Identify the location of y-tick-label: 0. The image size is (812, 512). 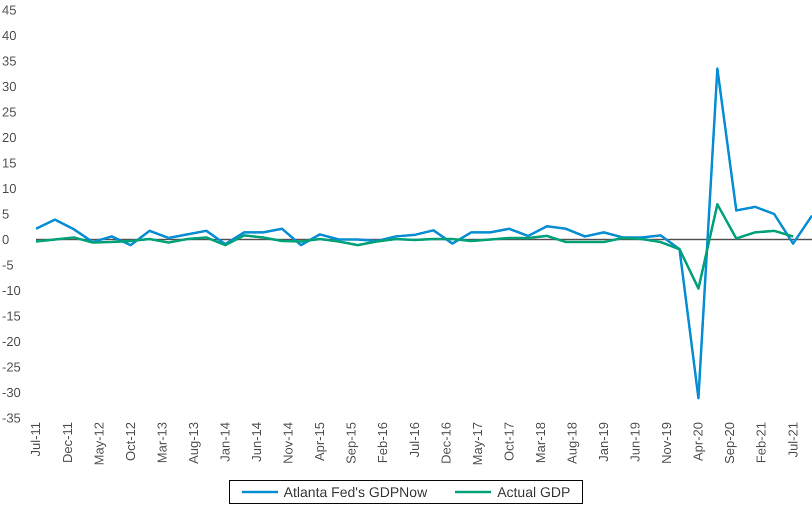
(6, 240).